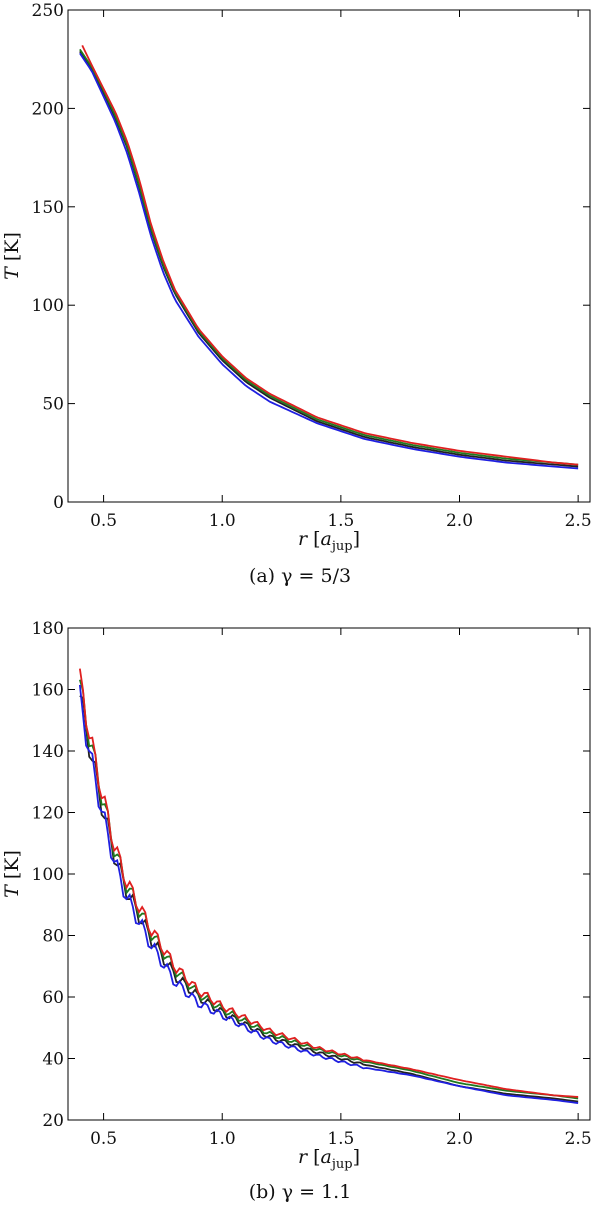  Describe the element at coordinates (300, 1192) in the screenshot. I see `panel-caption: (b) γ = 1.1` at that location.